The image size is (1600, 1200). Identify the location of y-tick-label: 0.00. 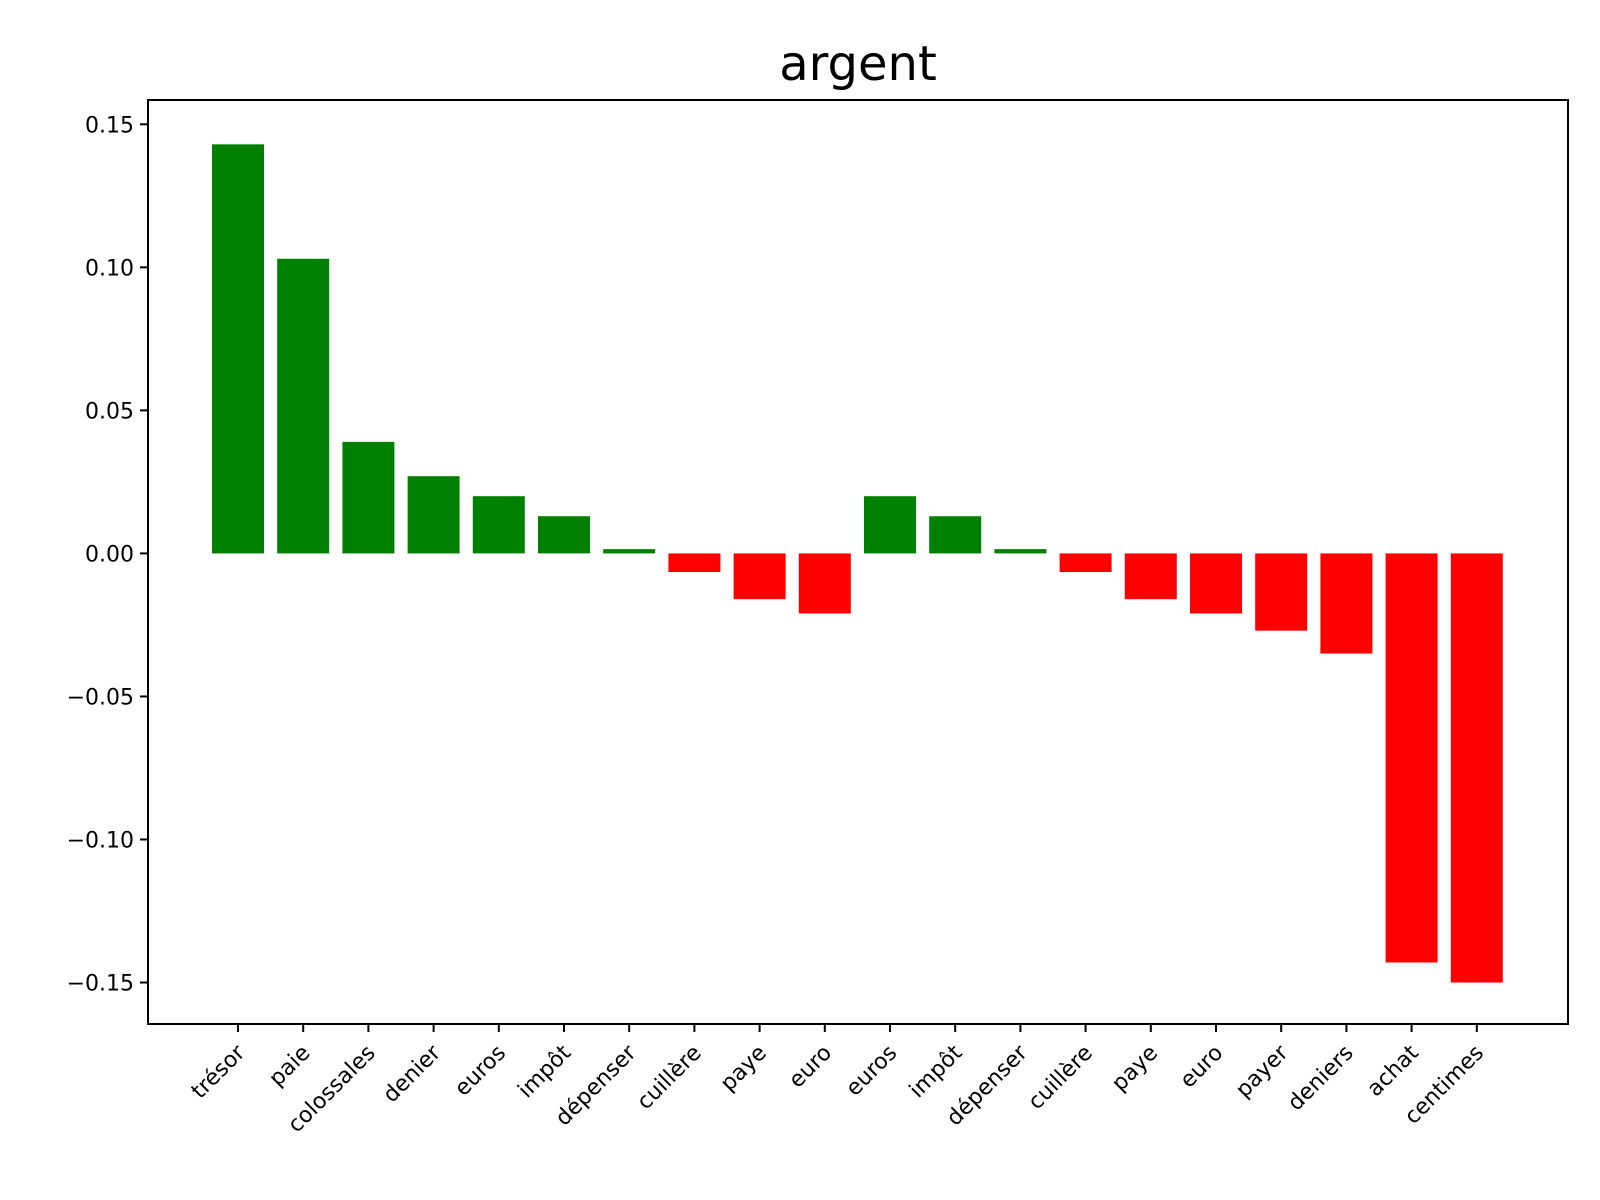
(109, 554).